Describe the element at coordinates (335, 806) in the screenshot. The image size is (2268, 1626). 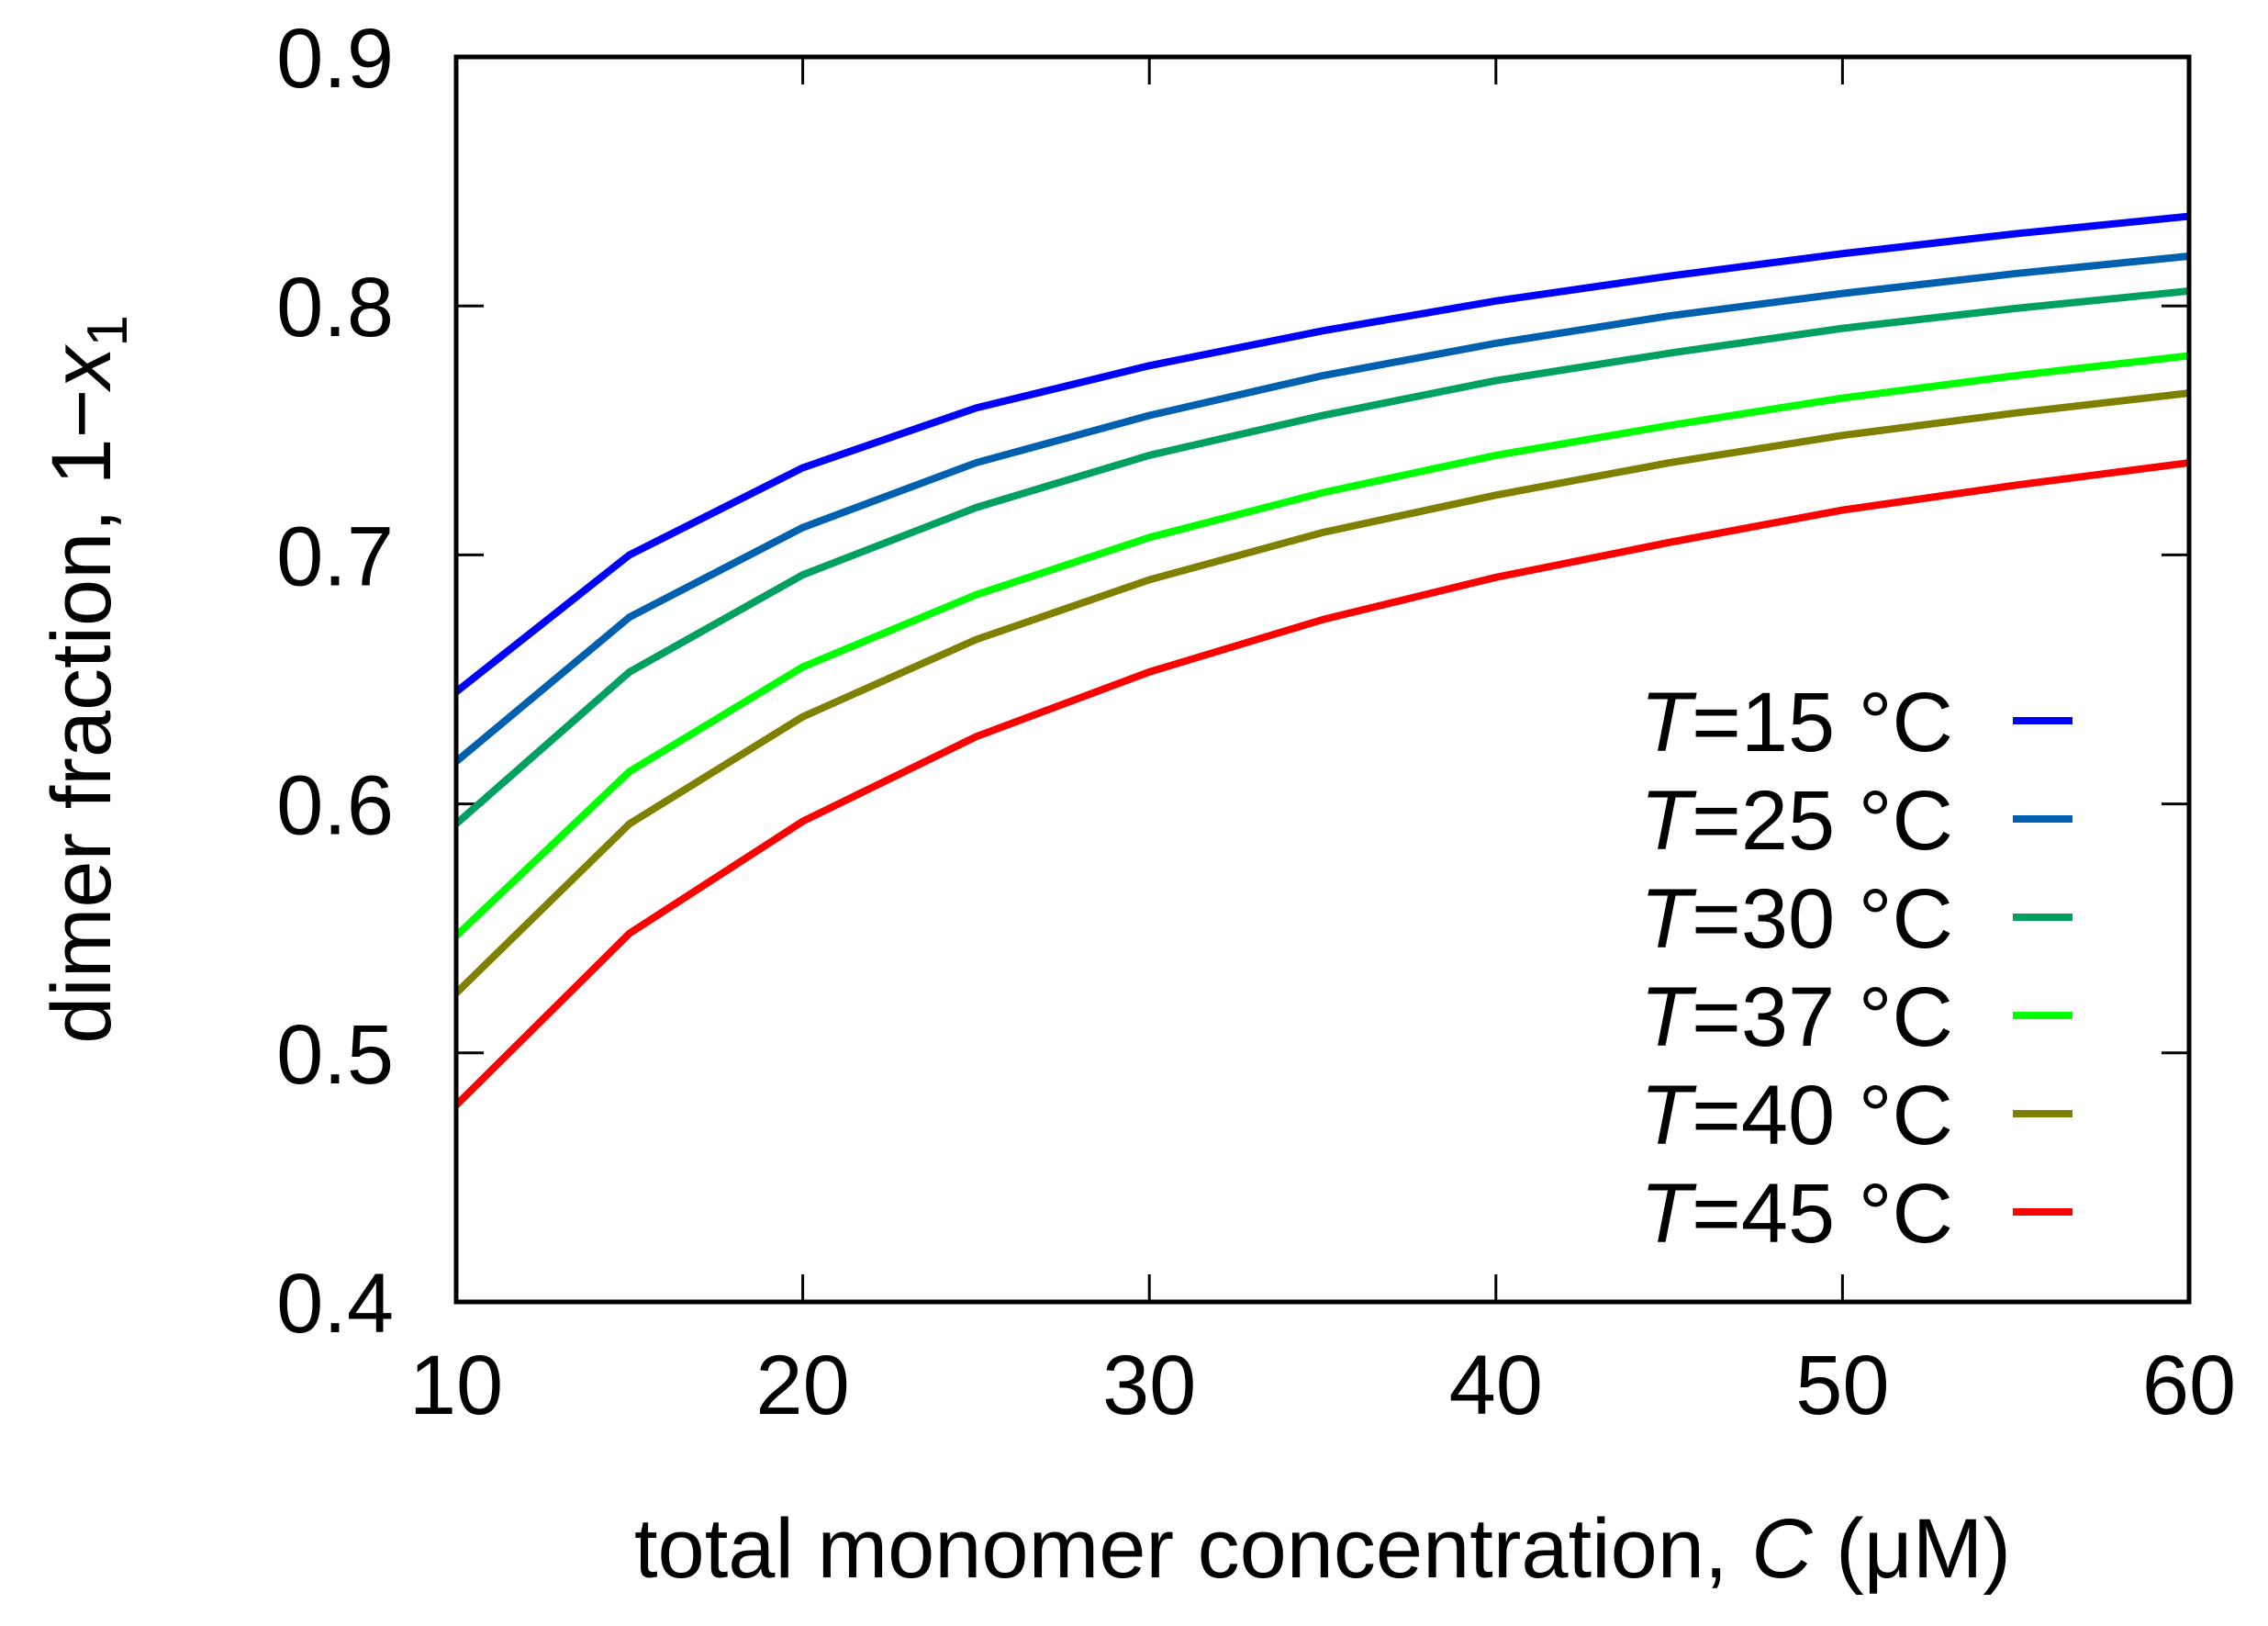
I see `y-tick-label: 0.6` at that location.